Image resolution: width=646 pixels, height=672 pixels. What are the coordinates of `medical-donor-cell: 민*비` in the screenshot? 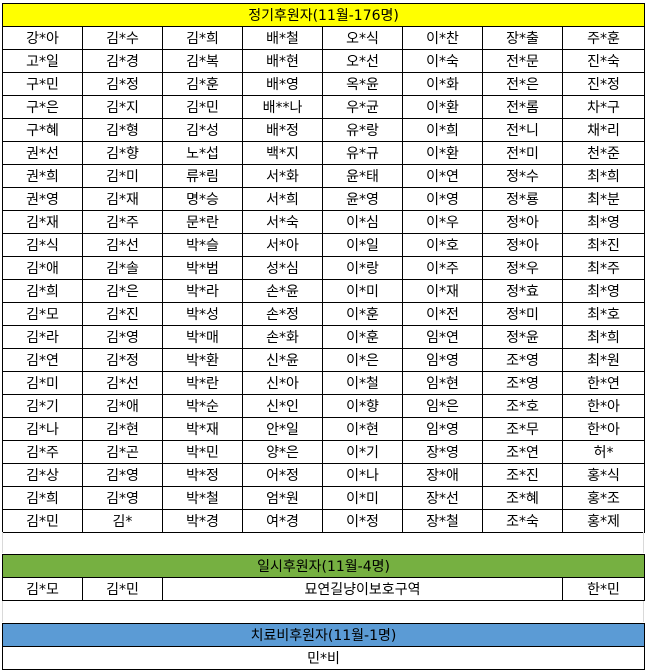 It's located at (323, 658).